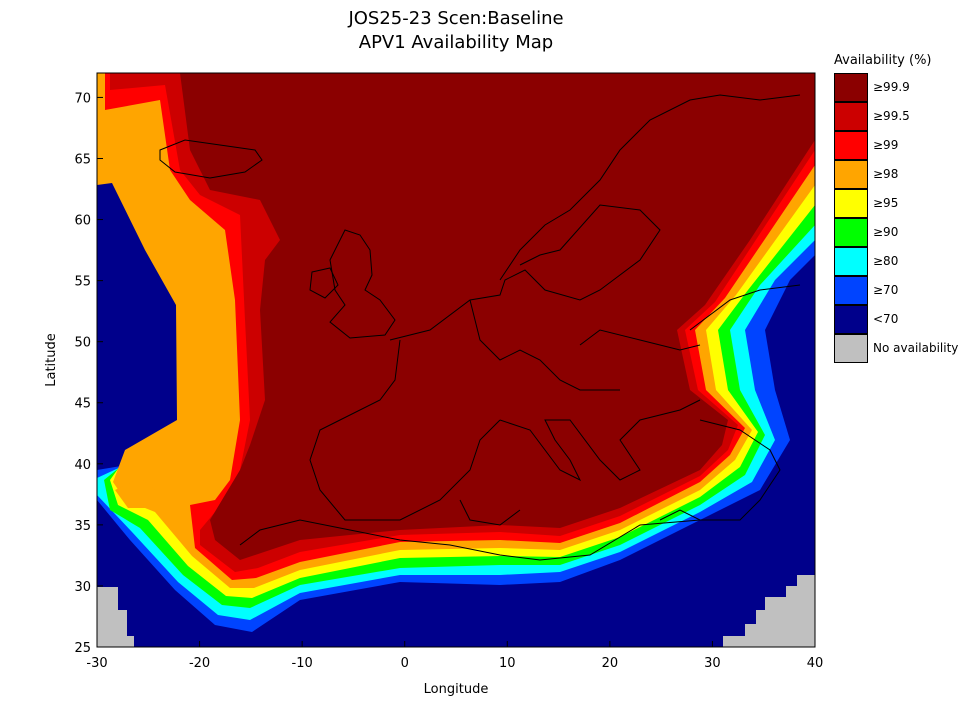  Describe the element at coordinates (115, 617) in the screenshot. I see `zone-no-availability-sw` at that location.